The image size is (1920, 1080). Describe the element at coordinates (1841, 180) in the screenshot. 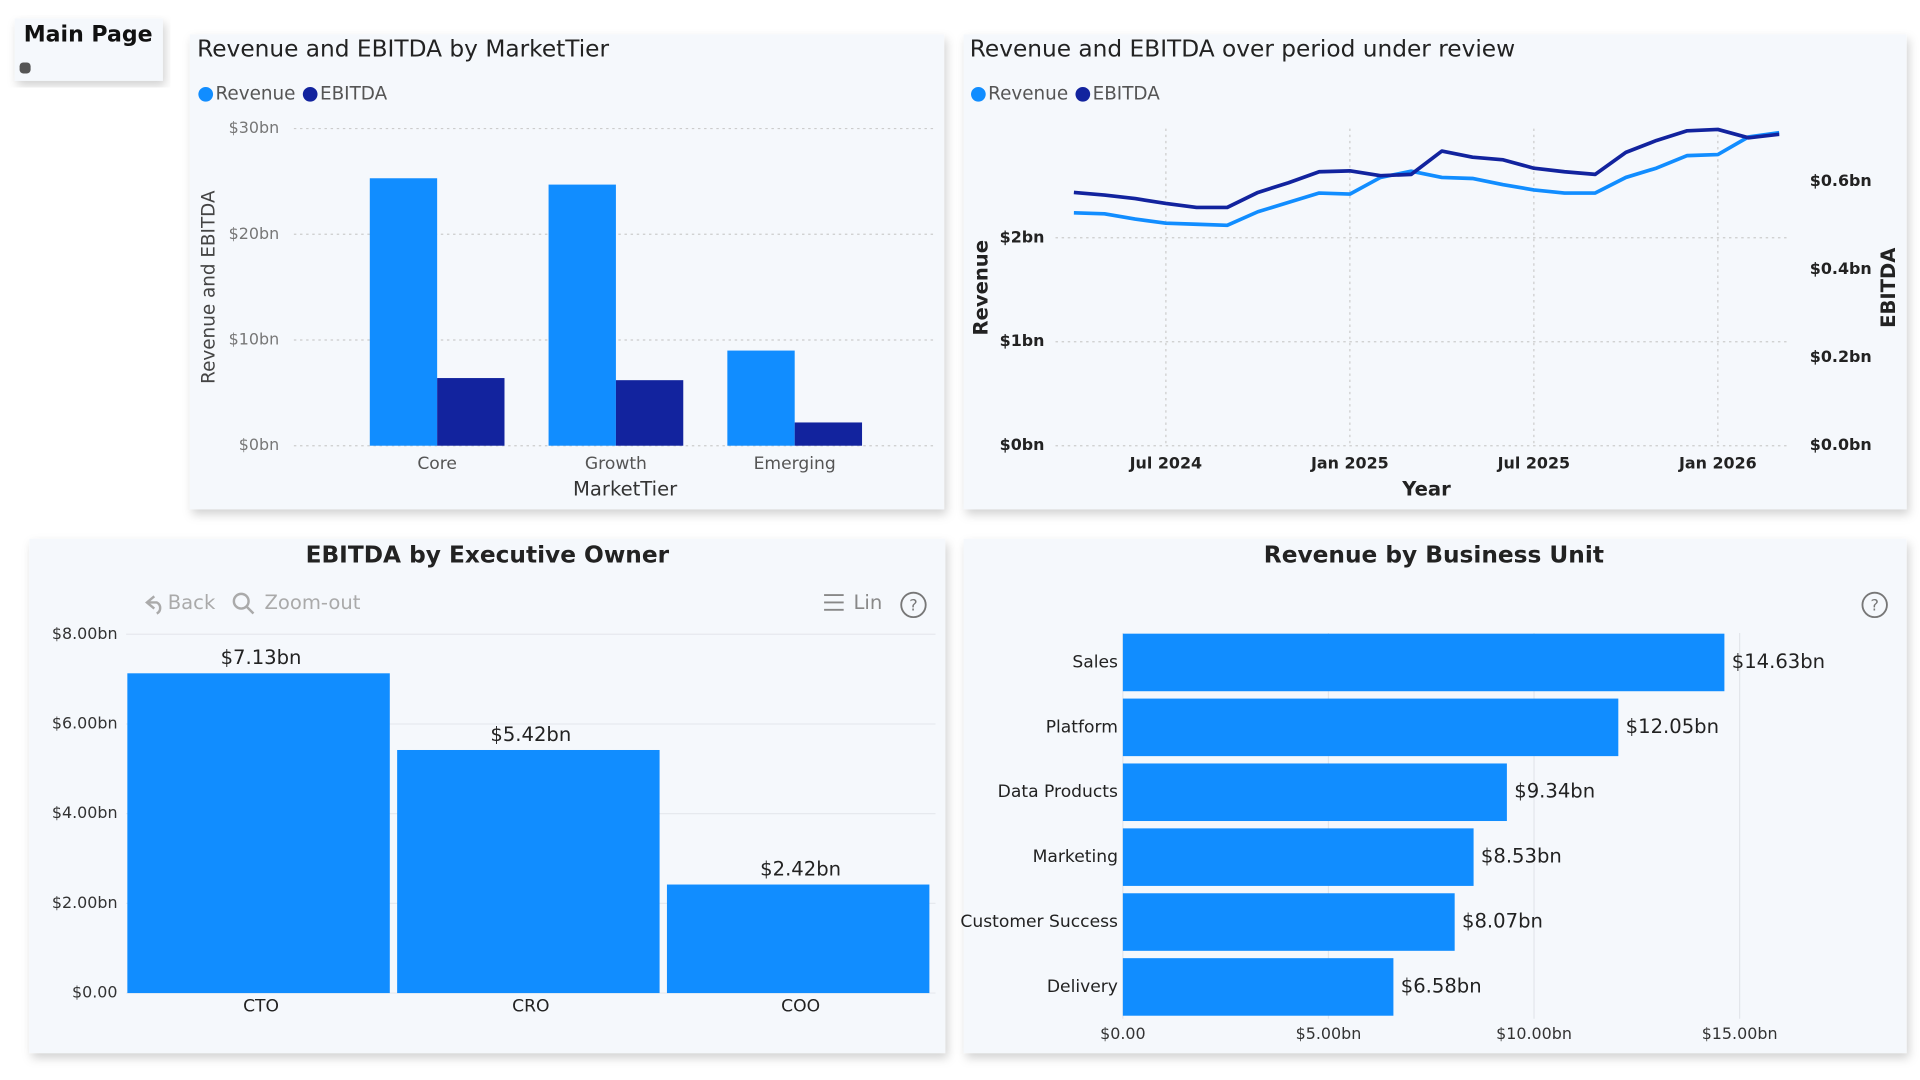

I see `y2-tick-label: $0.6bn` at that location.